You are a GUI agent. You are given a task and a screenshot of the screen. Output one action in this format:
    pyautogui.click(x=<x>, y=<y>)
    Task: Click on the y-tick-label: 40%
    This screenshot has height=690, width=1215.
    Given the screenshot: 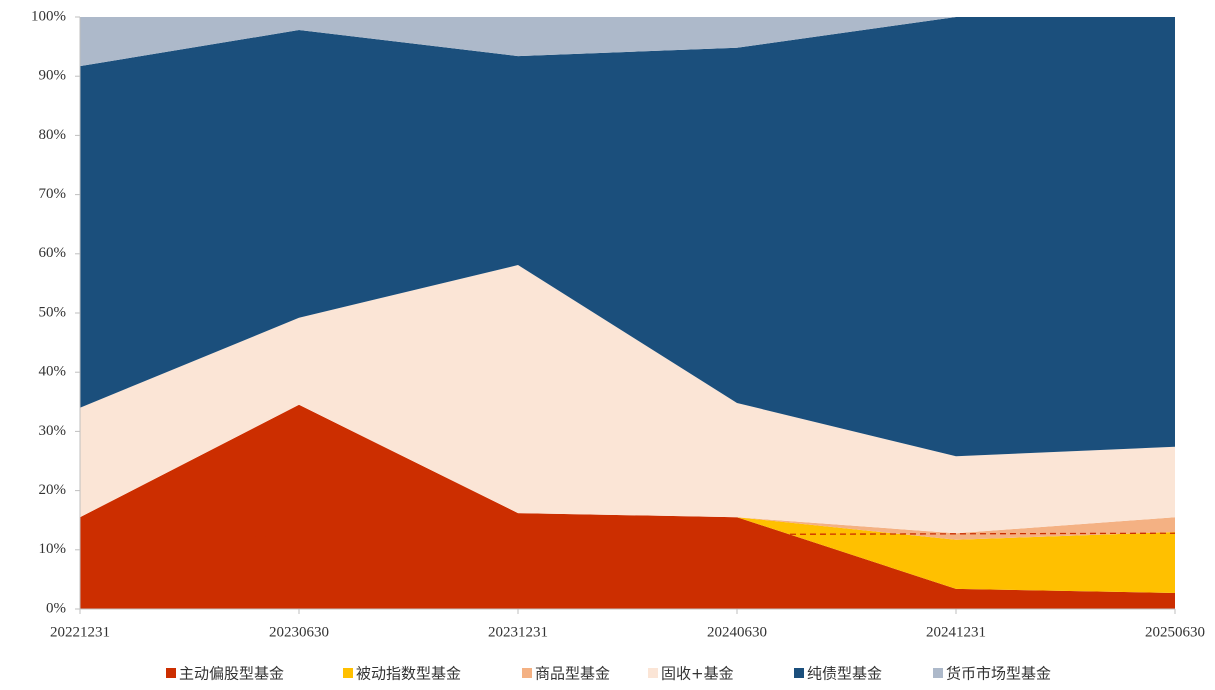 What is the action you would take?
    pyautogui.click(x=53, y=372)
    